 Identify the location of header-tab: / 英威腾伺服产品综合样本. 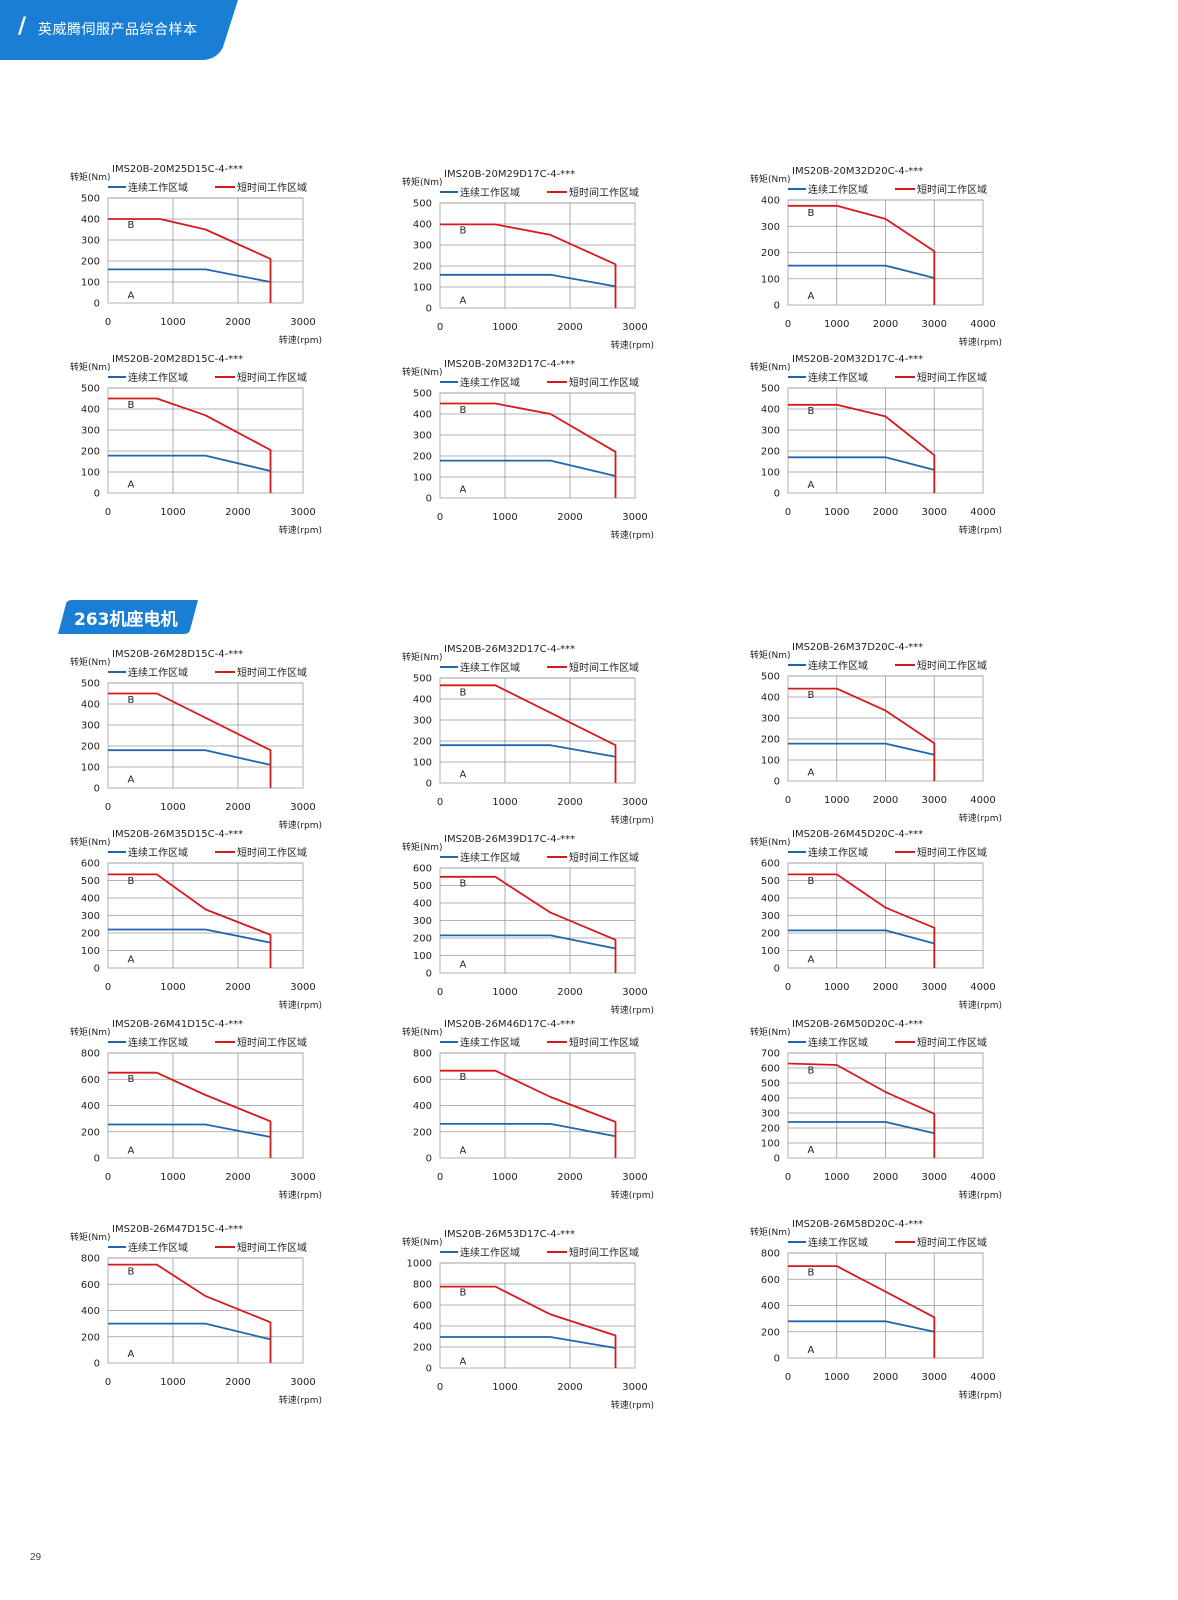
(120, 30).